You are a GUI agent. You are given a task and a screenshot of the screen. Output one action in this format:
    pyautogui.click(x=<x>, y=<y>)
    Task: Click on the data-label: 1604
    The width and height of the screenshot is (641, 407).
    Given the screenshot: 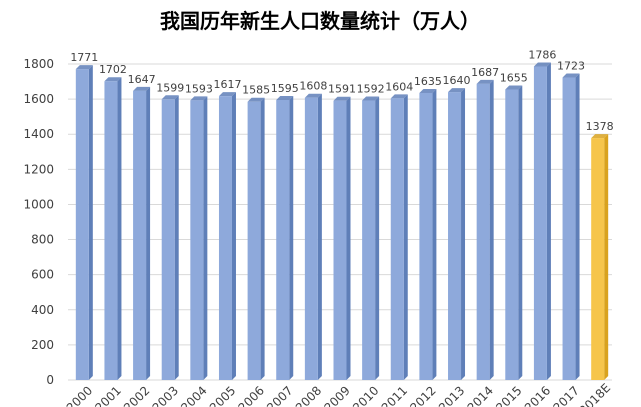 What is the action you would take?
    pyautogui.click(x=399, y=86)
    